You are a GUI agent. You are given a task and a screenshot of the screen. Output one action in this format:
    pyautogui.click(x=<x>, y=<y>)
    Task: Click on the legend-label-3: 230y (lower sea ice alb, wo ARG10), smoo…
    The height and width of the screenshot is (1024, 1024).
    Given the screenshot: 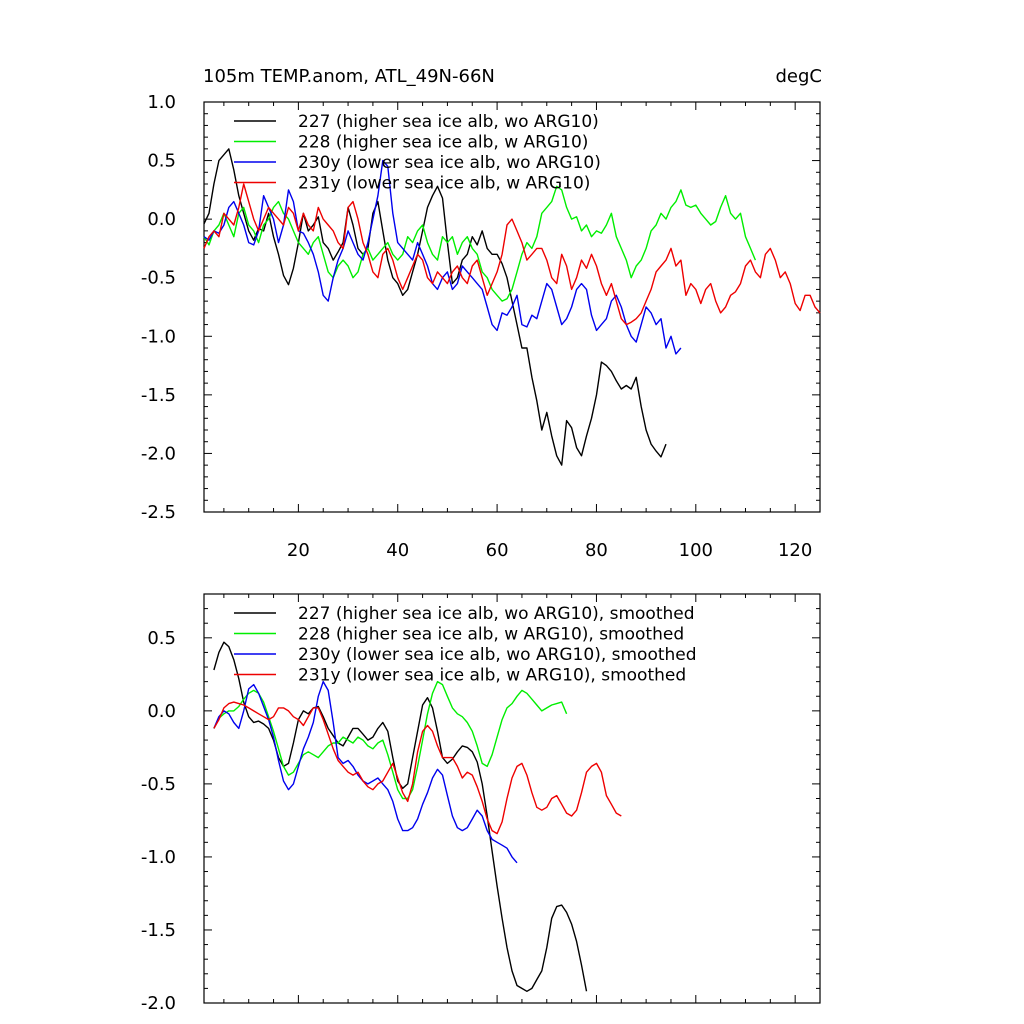 What is the action you would take?
    pyautogui.click(x=497, y=655)
    